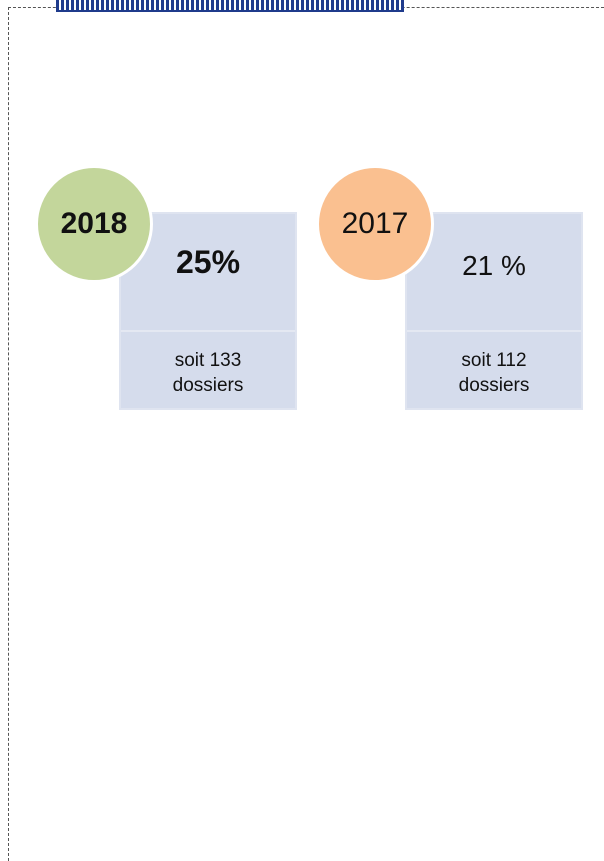 The width and height of the screenshot is (604, 861). I want to click on detail-line: soit 133, so click(208, 360).